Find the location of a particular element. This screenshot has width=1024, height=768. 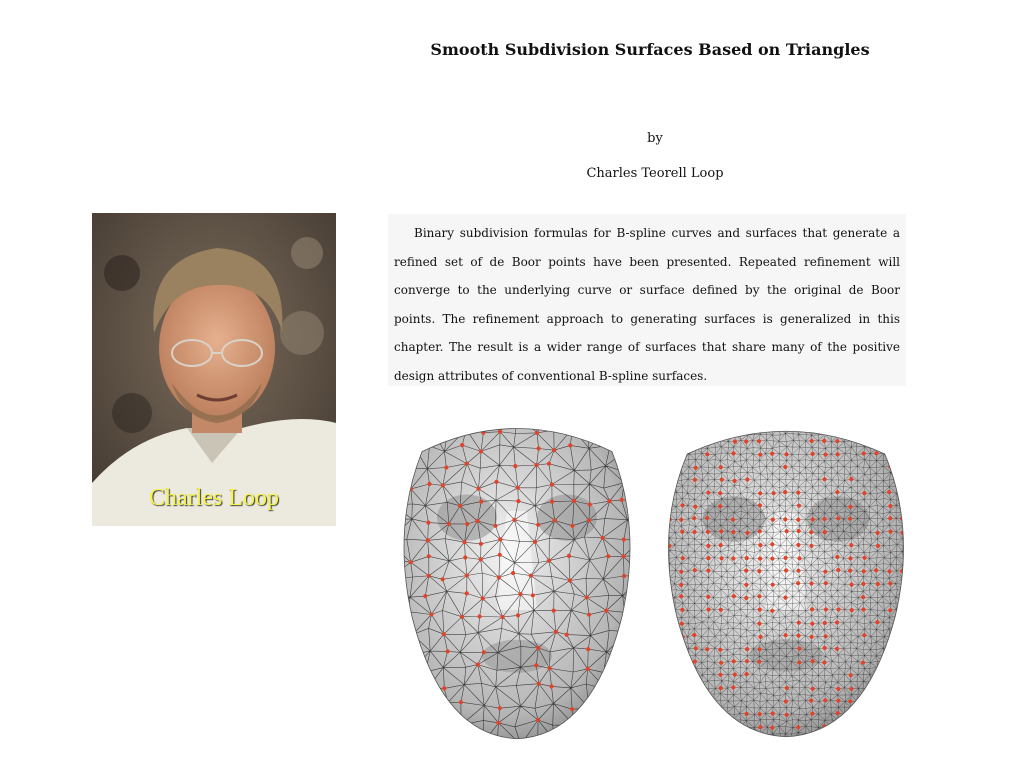

refined-triangle-mesh-face-icon is located at coordinates (786, 584).